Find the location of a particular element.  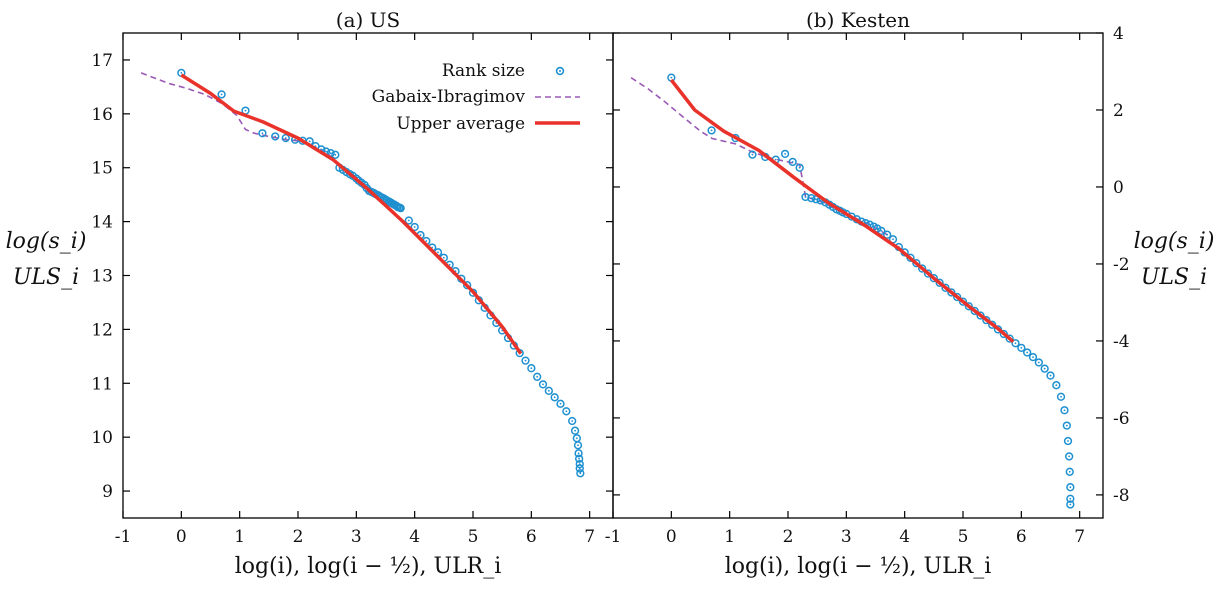

legend-label-rank-size: Rank size is located at coordinates (483, 71).